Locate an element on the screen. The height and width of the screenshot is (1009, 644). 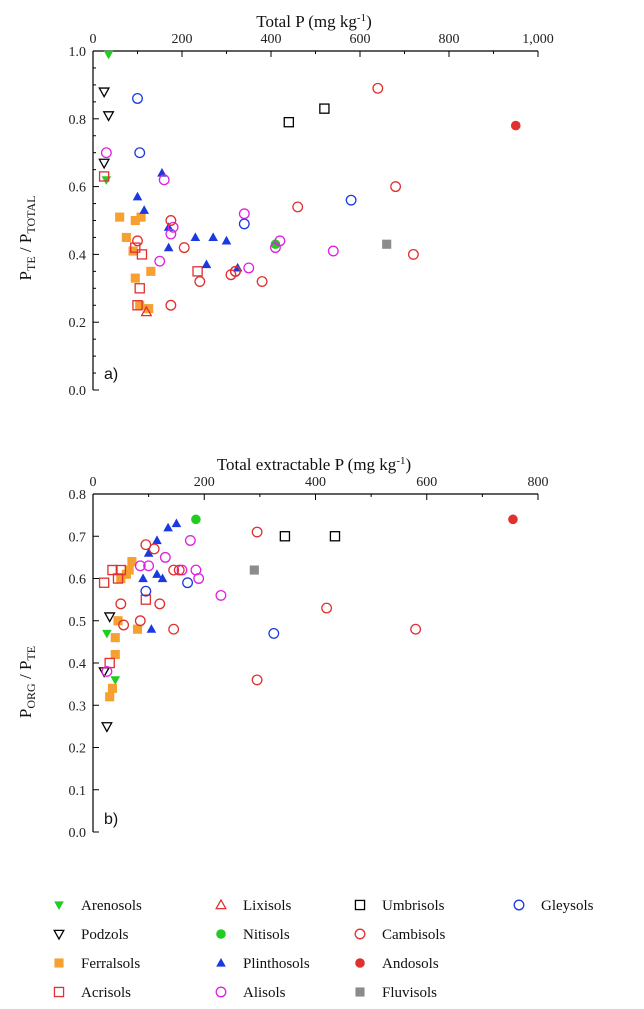
panel-a-point-nitisols is located at coordinates (275, 244).